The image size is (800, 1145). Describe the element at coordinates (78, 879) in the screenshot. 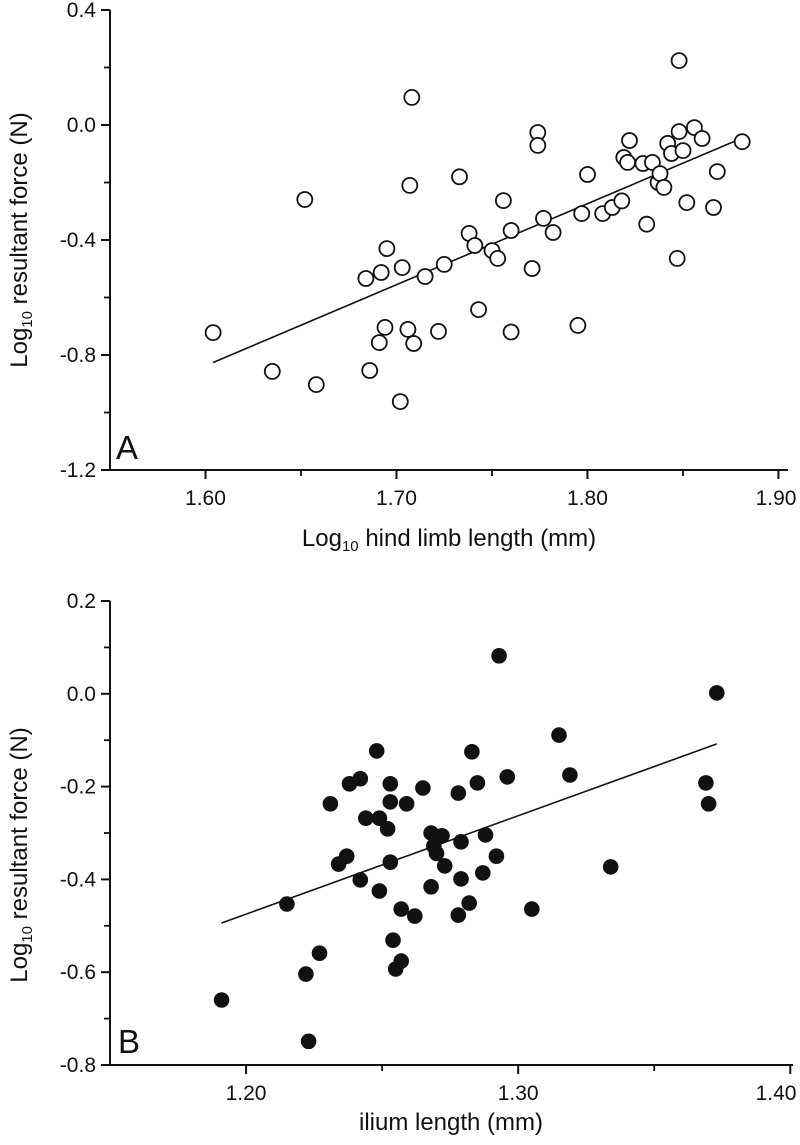

I see `y-tick-label: -0.4` at that location.